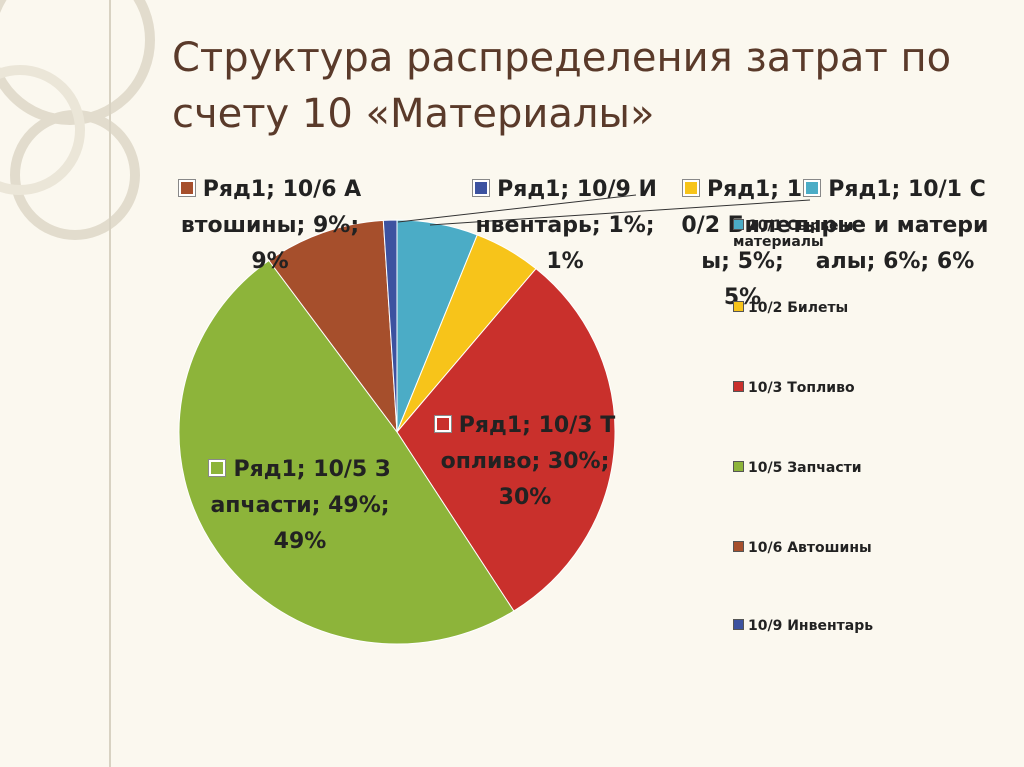 Image resolution: width=1024 pixels, height=767 pixels. I want to click on data-label: Ряд1; 10/6 Автошины; 9%; 9%, so click(270, 226).